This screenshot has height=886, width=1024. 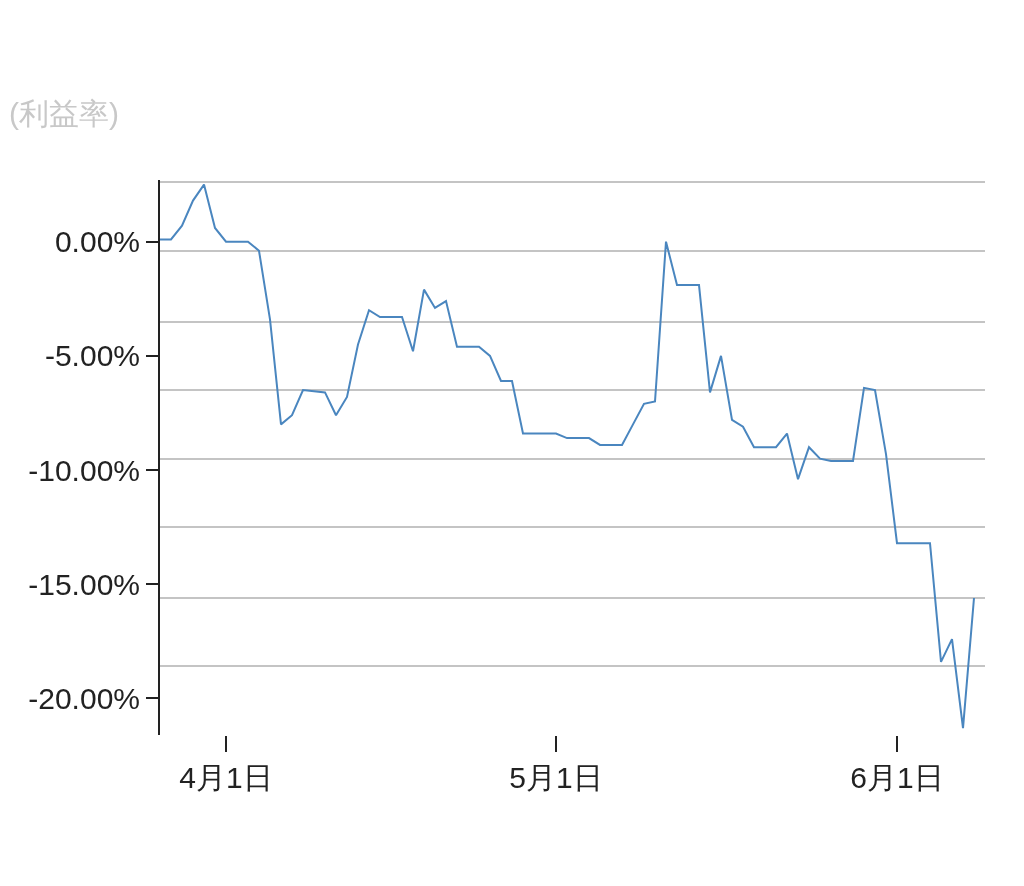 What do you see at coordinates (84, 584) in the screenshot?
I see `y-tick-label: -15.00%` at bounding box center [84, 584].